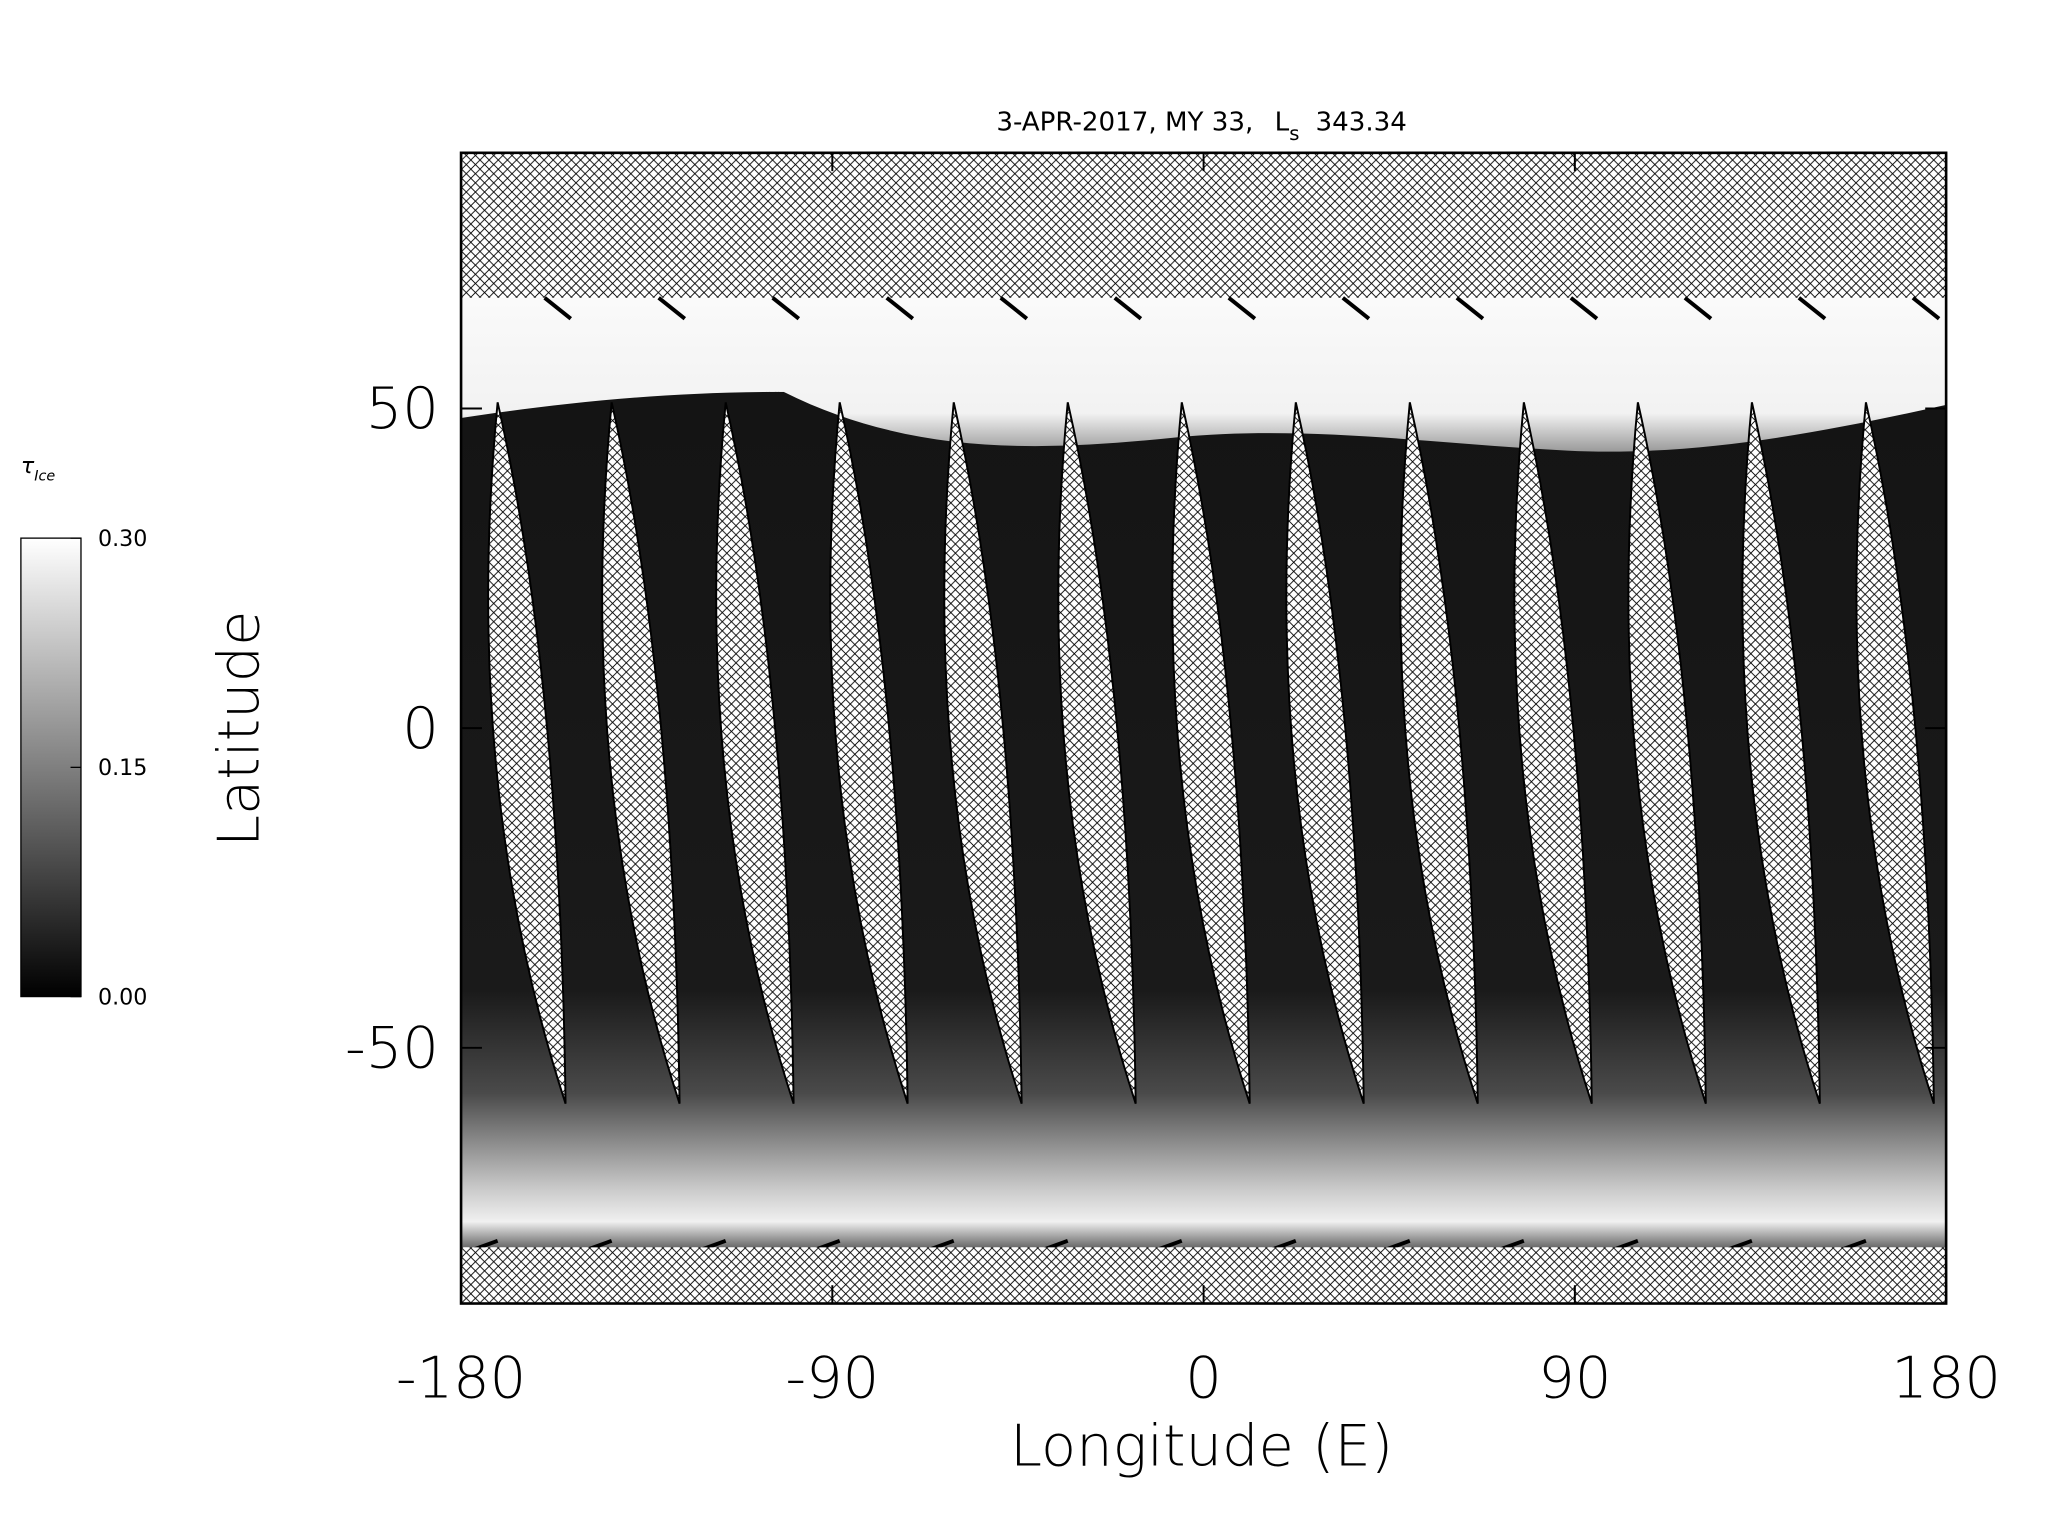 The image size is (2048, 1536). What do you see at coordinates (402, 408) in the screenshot?
I see `y-tick-label: 50` at bounding box center [402, 408].